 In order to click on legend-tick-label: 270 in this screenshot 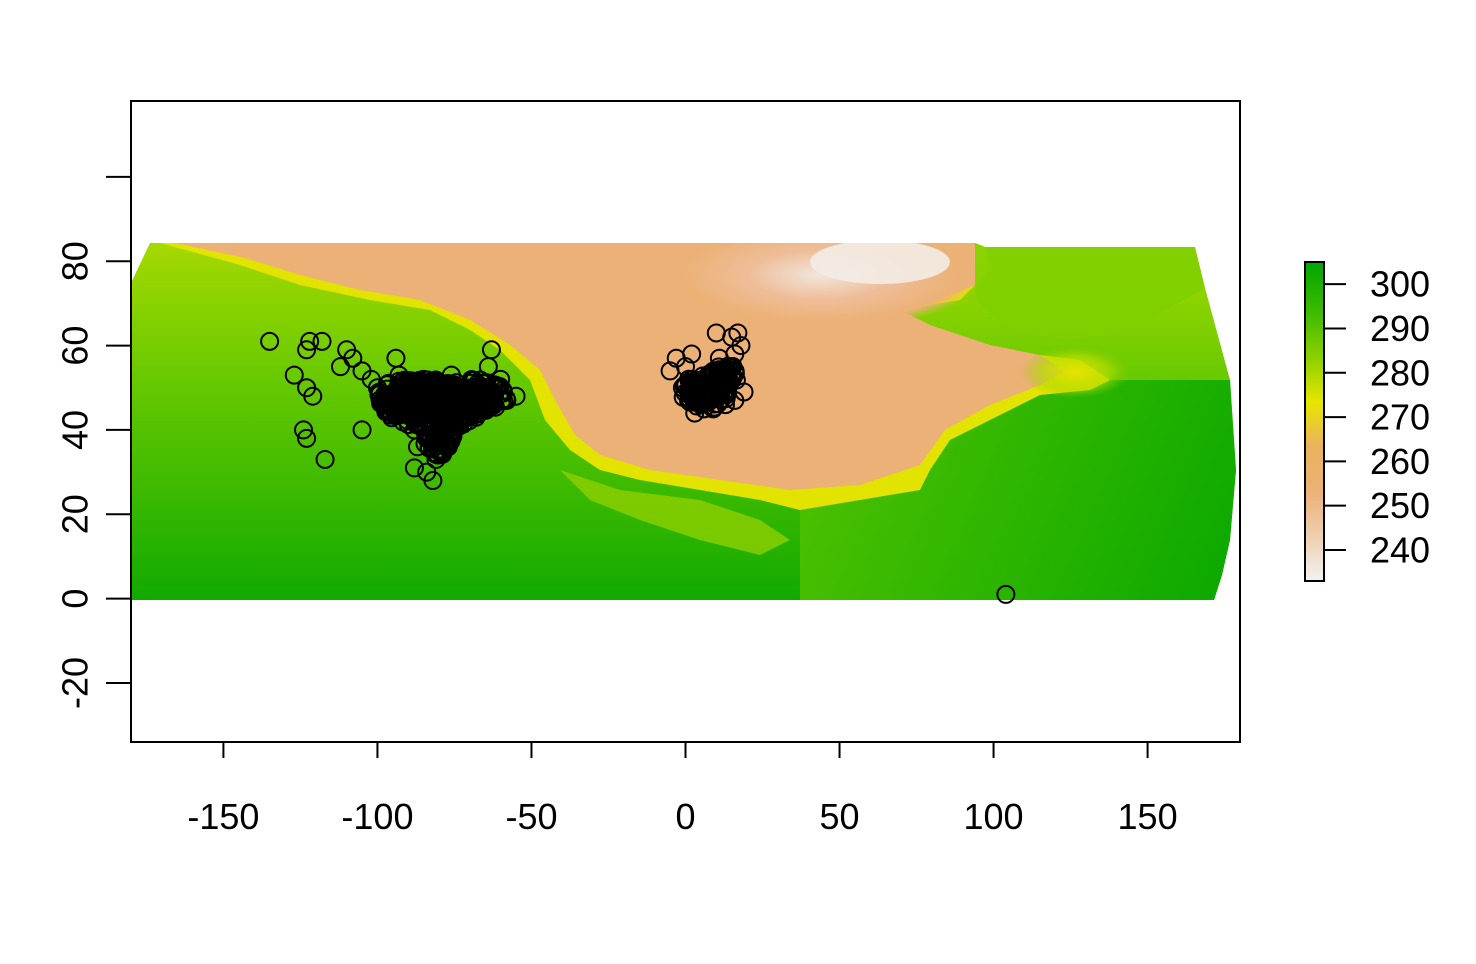, I will do `click(1400, 417)`.